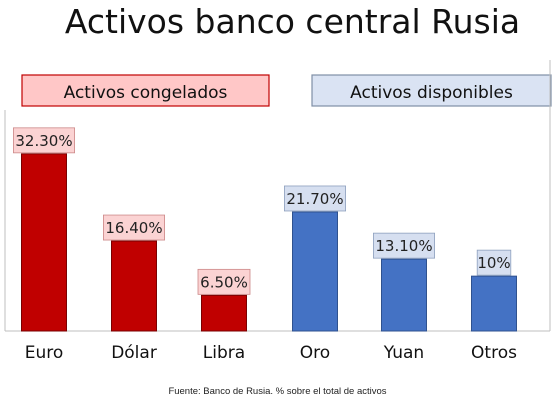 This screenshot has height=403, width=555. I want to click on legend-box-frozen, so click(145, 90).